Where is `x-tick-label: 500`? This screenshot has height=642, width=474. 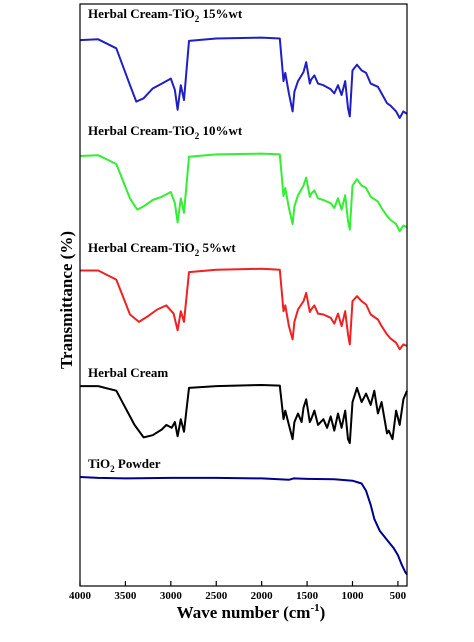
x-tick-label: 500 is located at coordinates (398, 596).